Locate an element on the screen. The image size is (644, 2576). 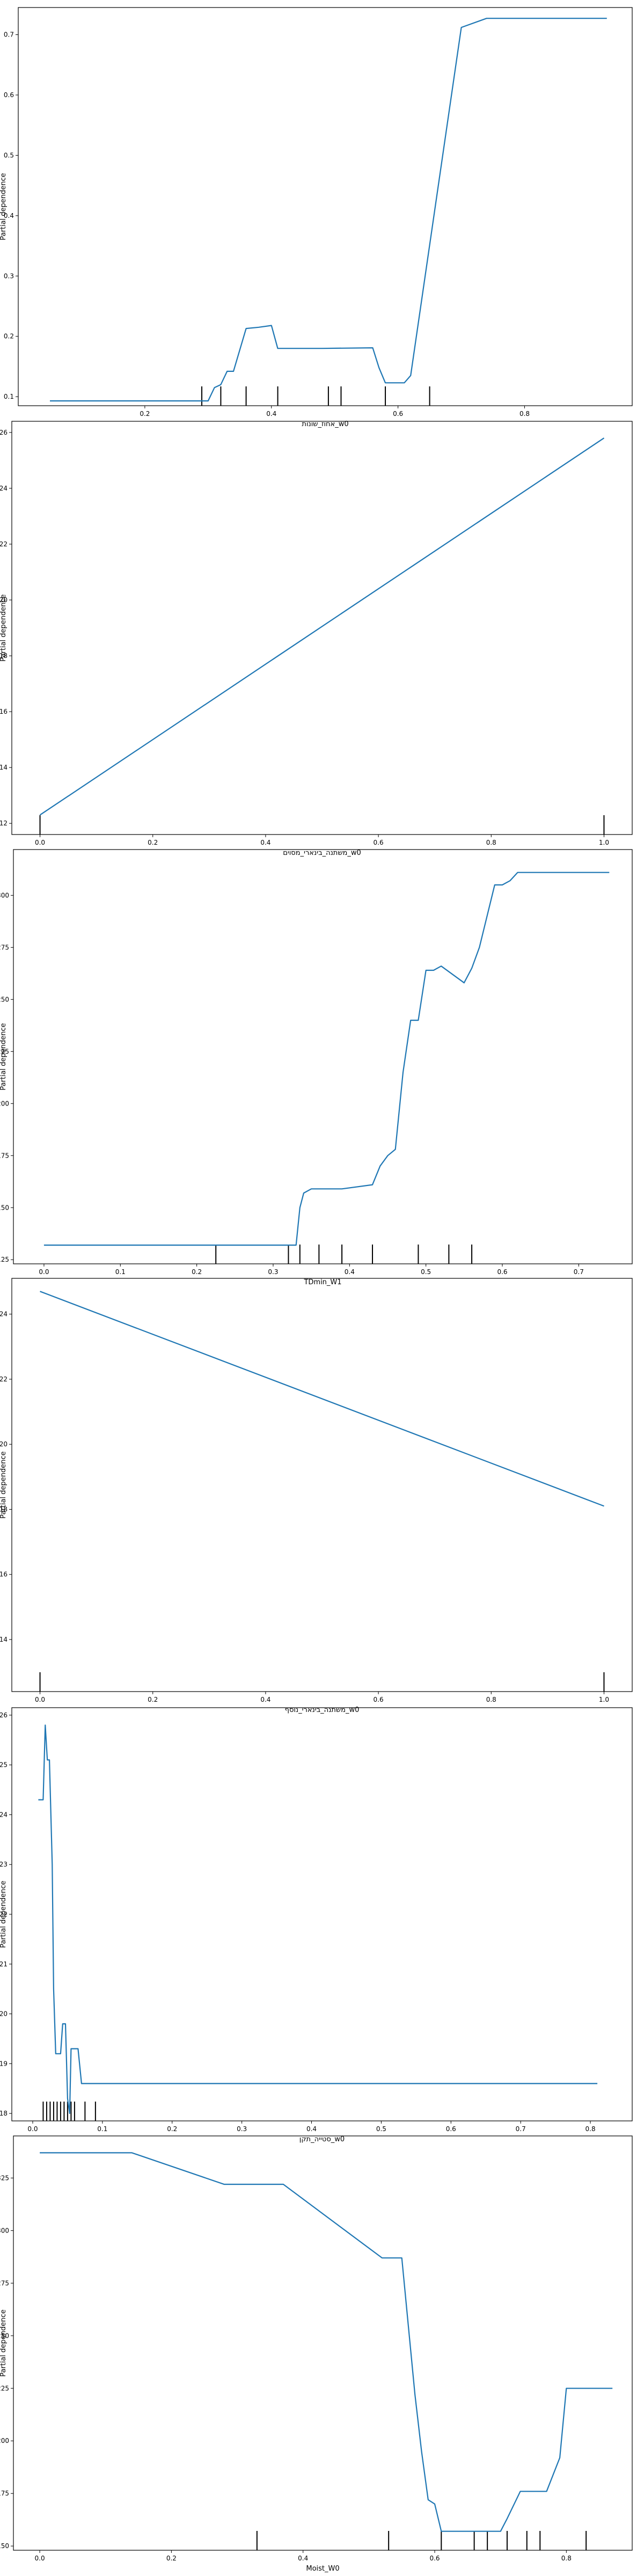
y-tick-label: 0.12 is located at coordinates (4, 823).